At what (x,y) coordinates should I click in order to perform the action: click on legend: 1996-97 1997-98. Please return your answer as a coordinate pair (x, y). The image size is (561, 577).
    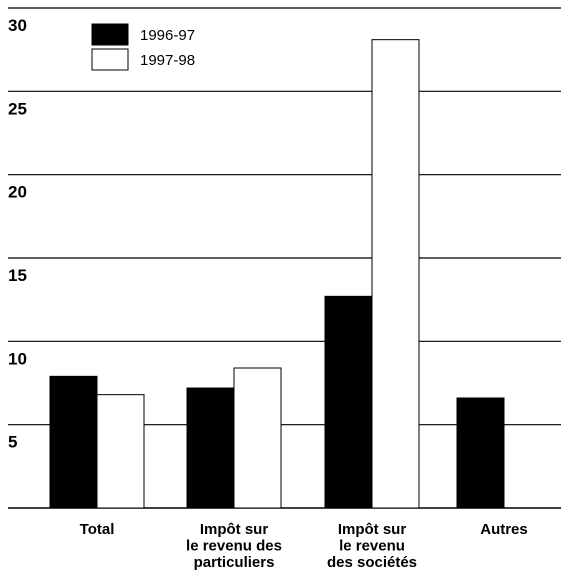
    Looking at the image, I should click on (143, 47).